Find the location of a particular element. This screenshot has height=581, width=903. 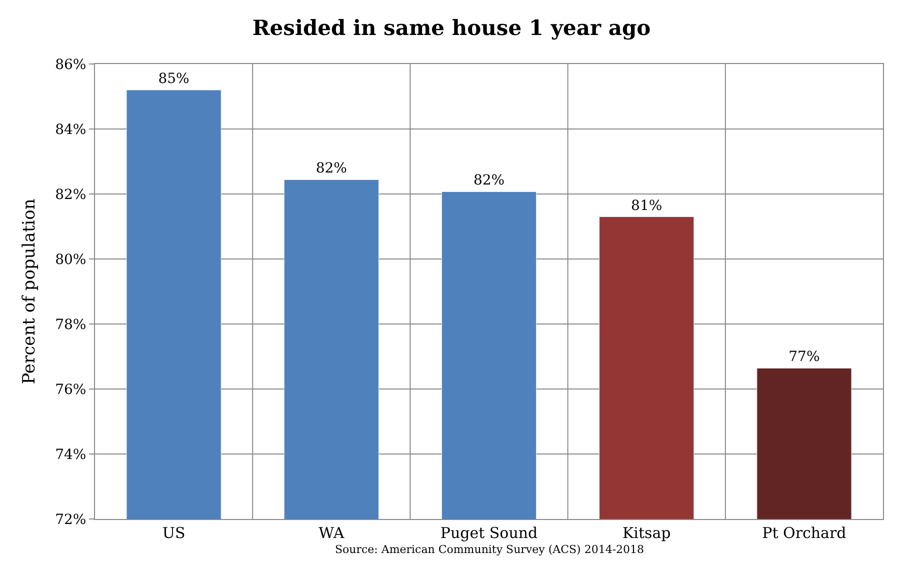

y-tick-label: 72% is located at coordinates (70, 520).